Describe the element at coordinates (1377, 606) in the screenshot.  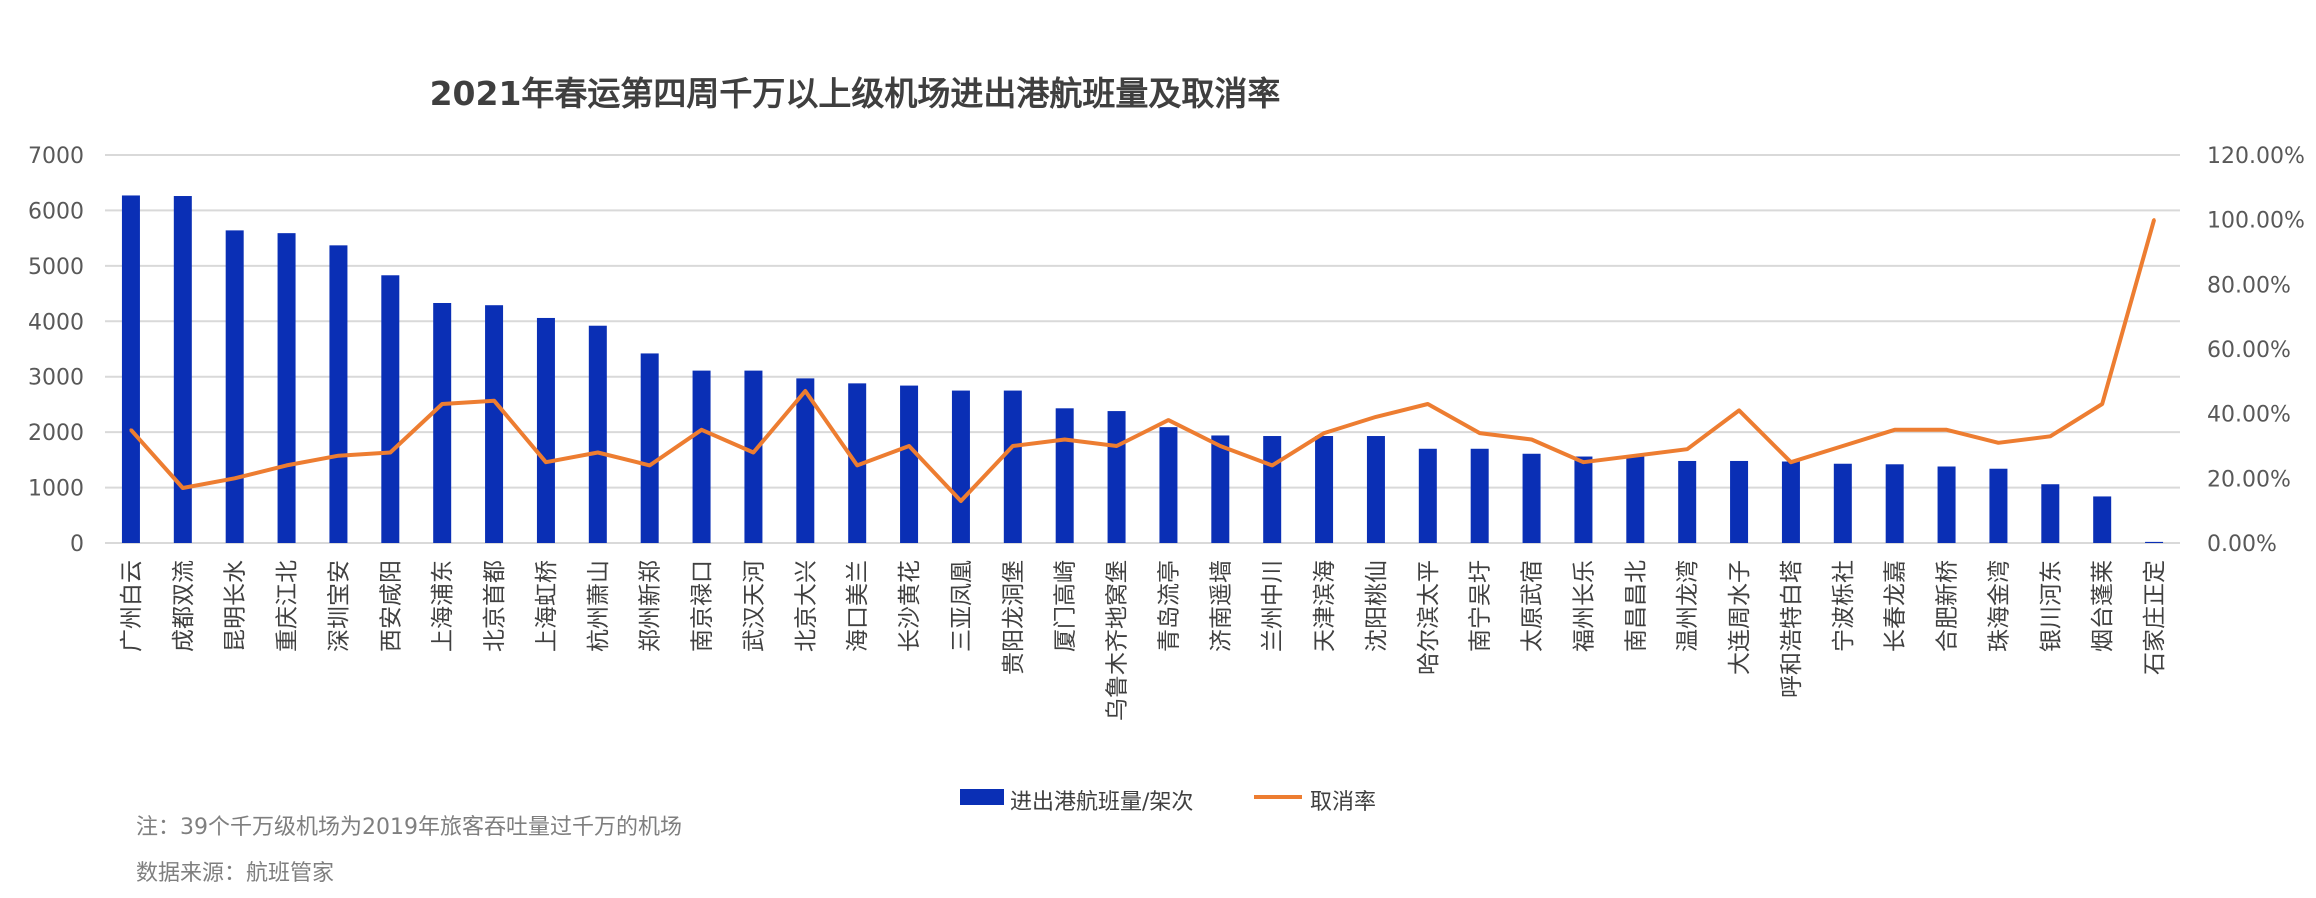
I see `category-label: 沈阳桃仙` at that location.